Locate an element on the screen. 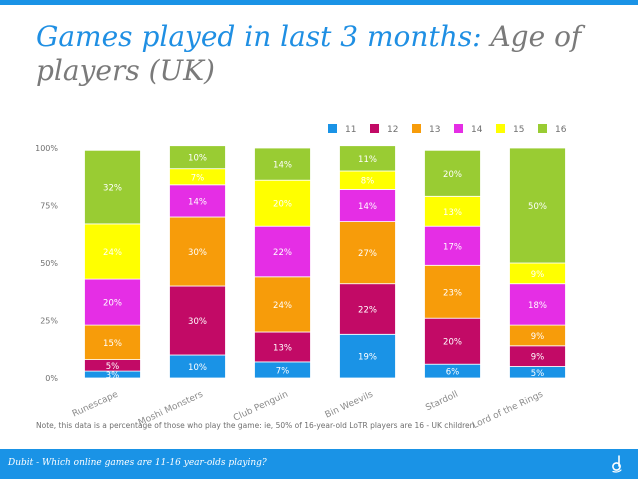 This screenshot has width=638, height=479. y-tick-label: 25% is located at coordinates (49, 321).